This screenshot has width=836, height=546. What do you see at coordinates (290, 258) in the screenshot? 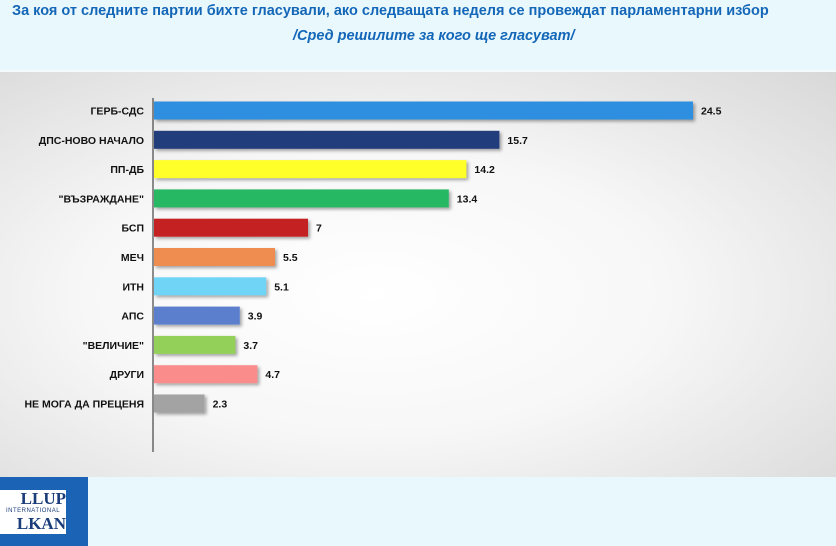
I see `value-label: 5.5` at bounding box center [290, 258].